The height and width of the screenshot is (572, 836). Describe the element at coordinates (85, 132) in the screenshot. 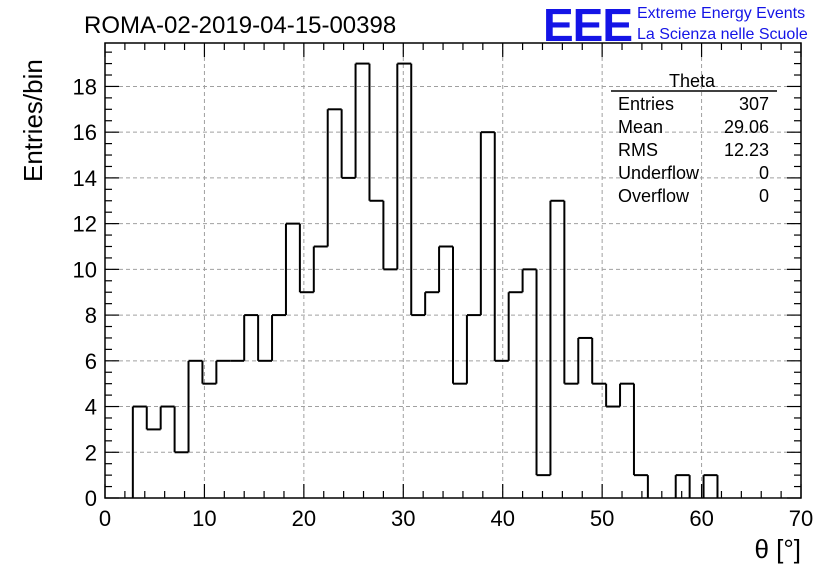

I see `y-tick-label: 16` at that location.